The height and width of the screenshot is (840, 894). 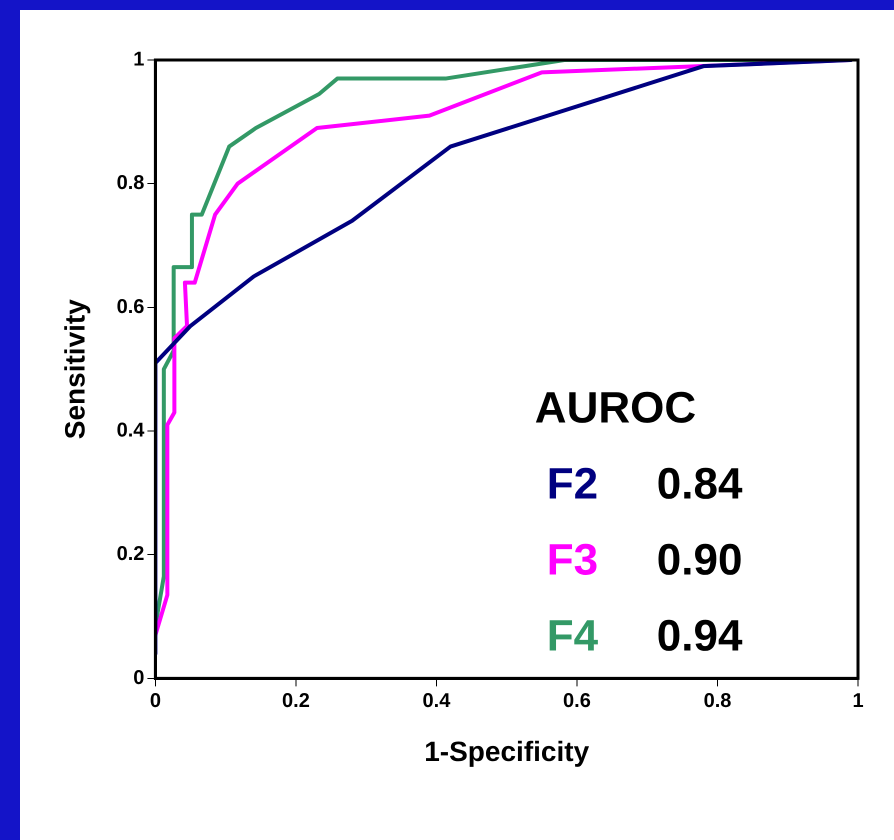 What do you see at coordinates (577, 701) in the screenshot?
I see `x-tick-label: 0.6` at bounding box center [577, 701].